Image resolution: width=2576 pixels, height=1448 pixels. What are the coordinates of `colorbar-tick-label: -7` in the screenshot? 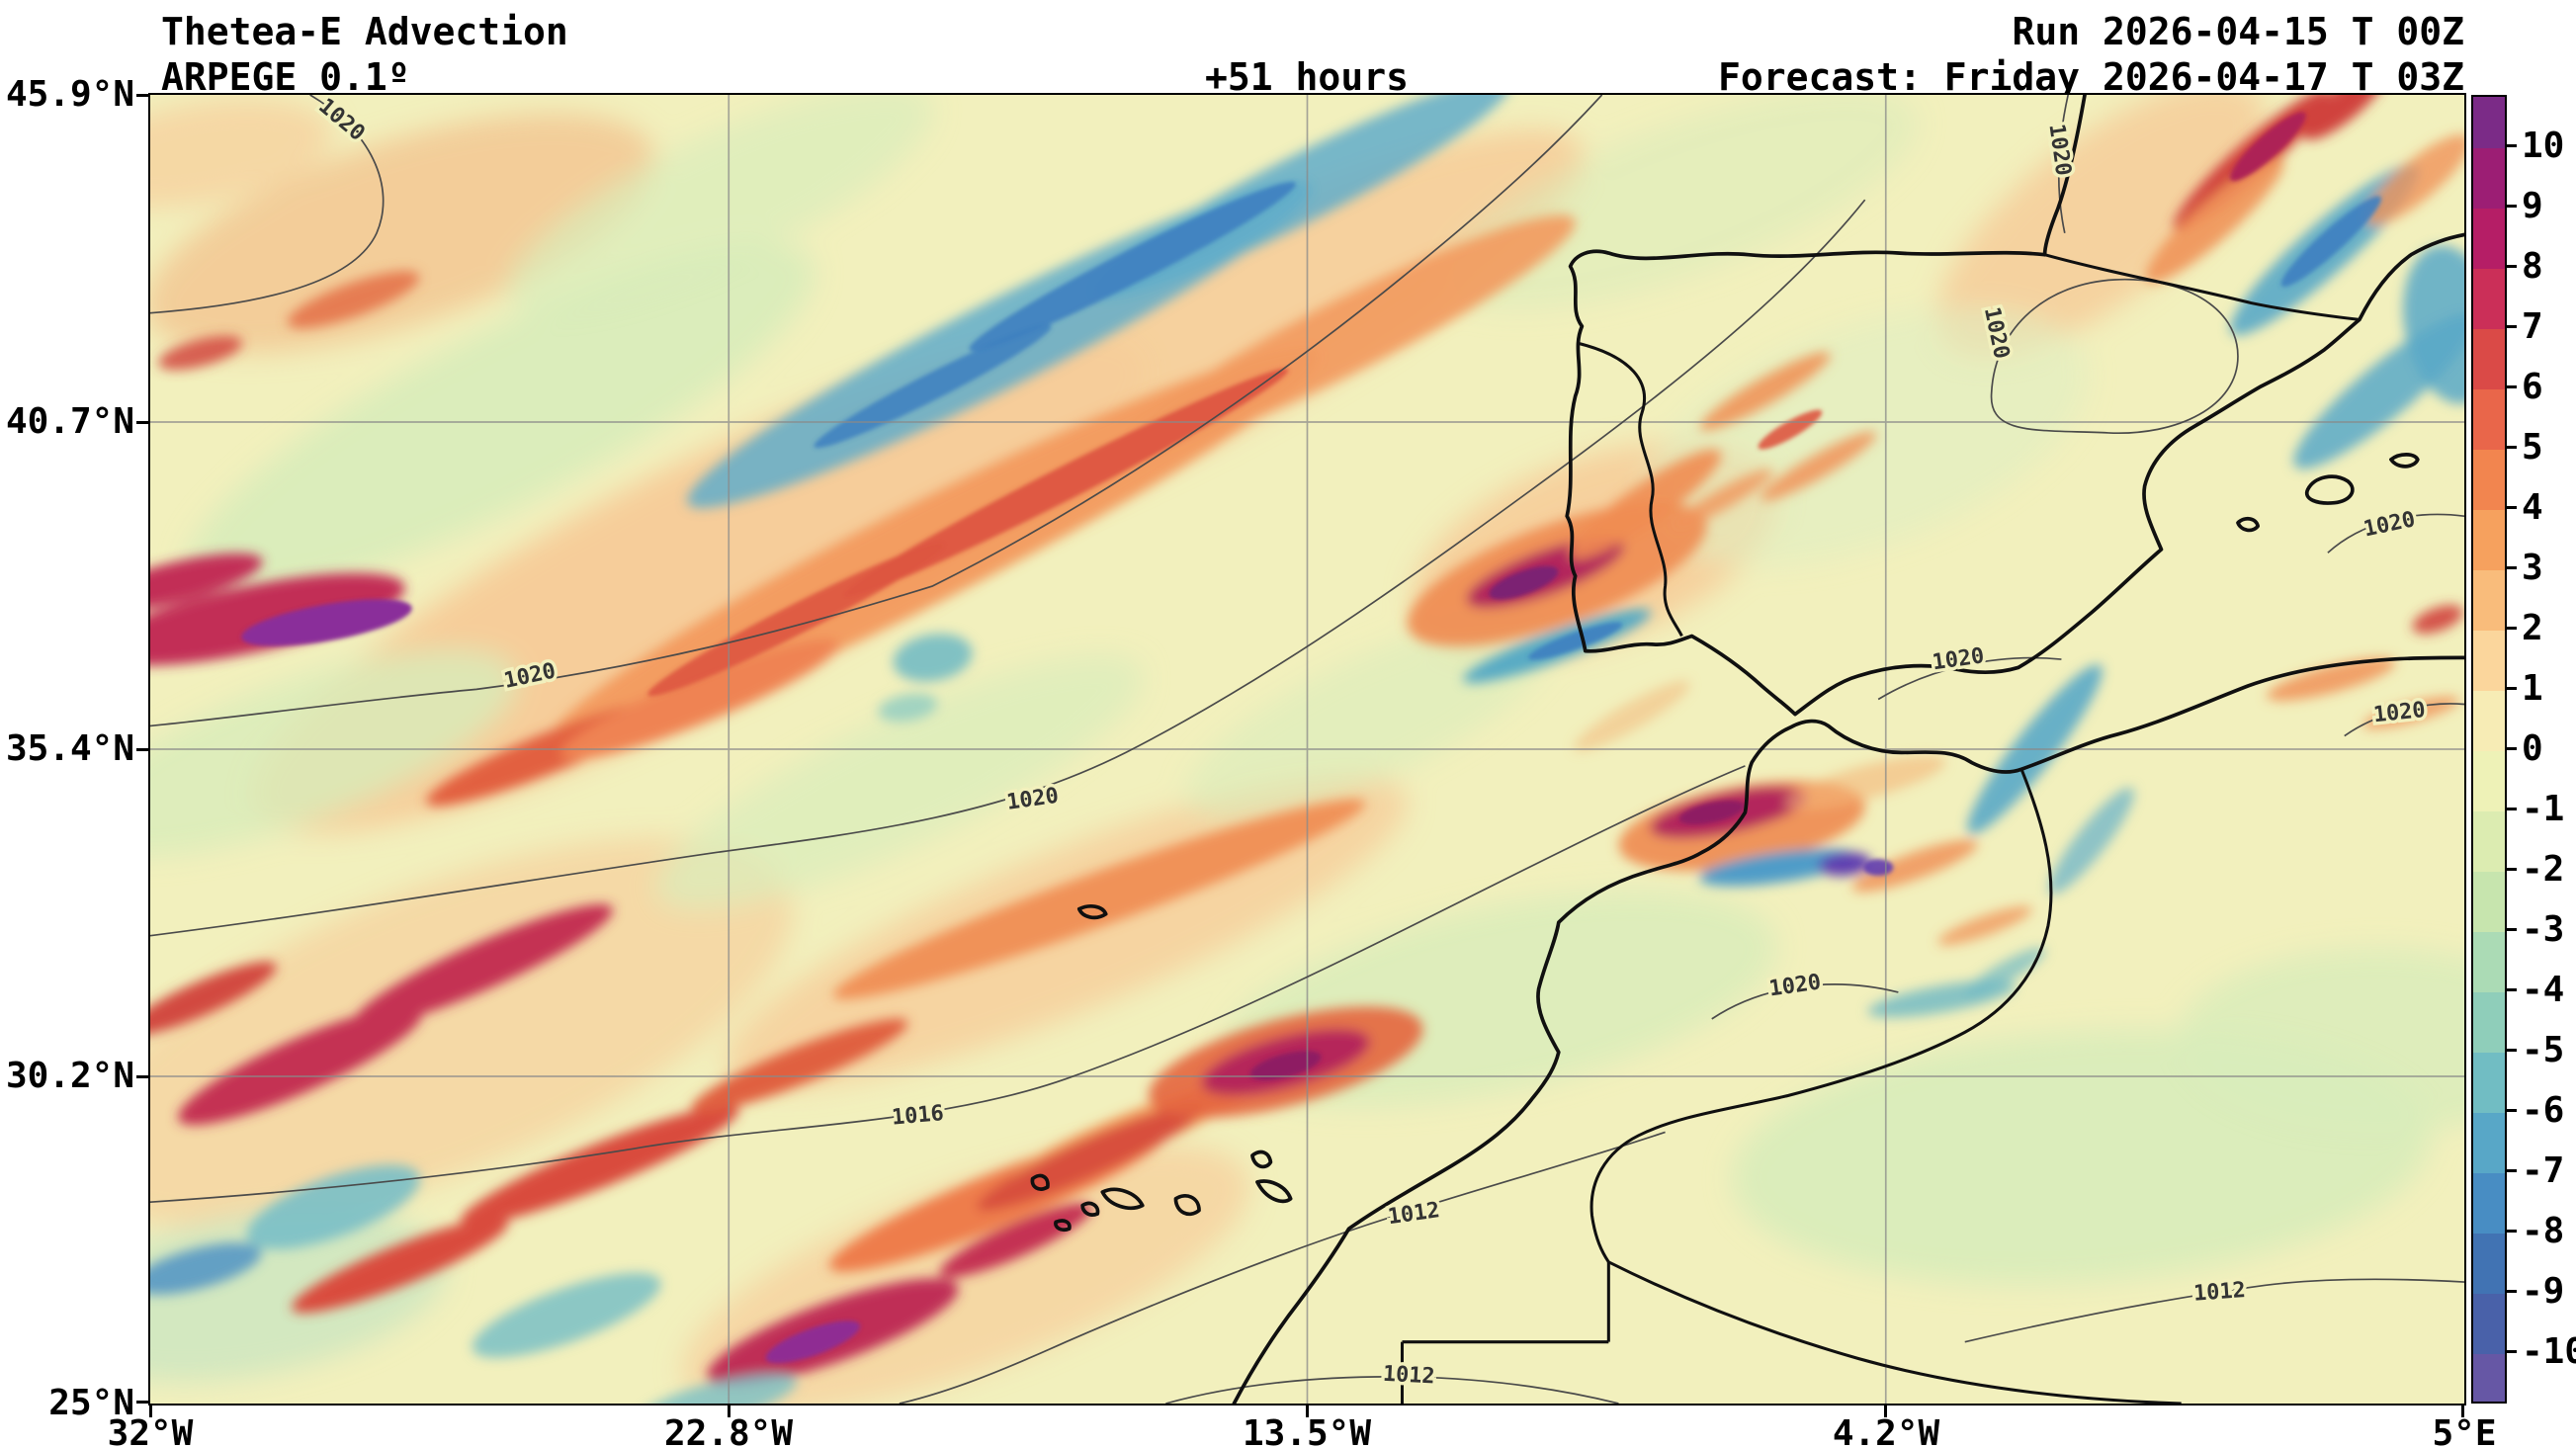 It's located at (2543, 1170).